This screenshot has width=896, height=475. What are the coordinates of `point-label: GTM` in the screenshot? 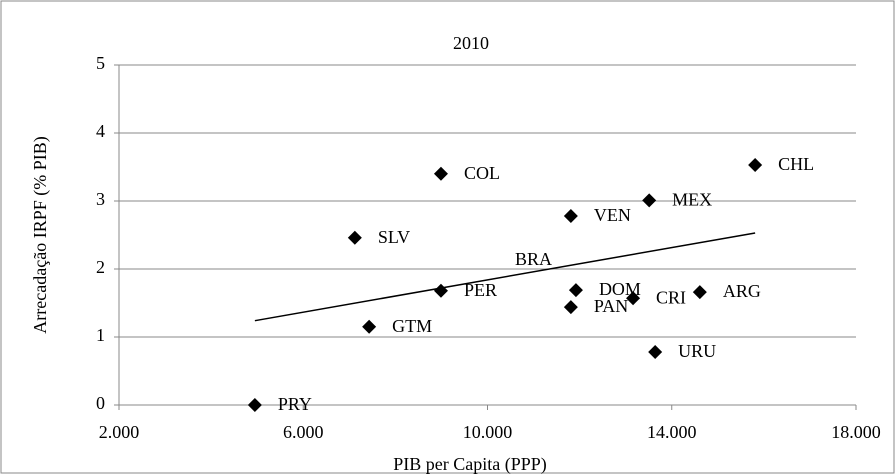 It's located at (412, 326).